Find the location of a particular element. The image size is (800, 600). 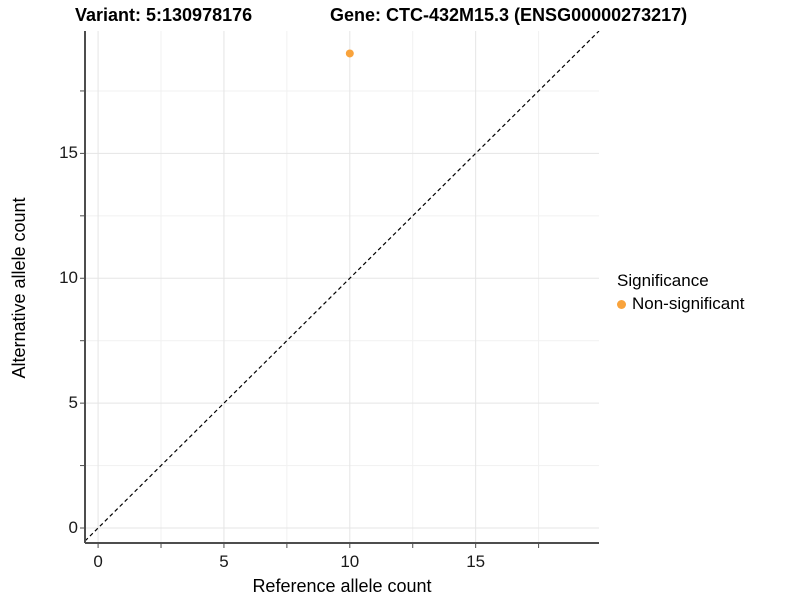

legend-key-dot-icon is located at coordinates (621, 304).